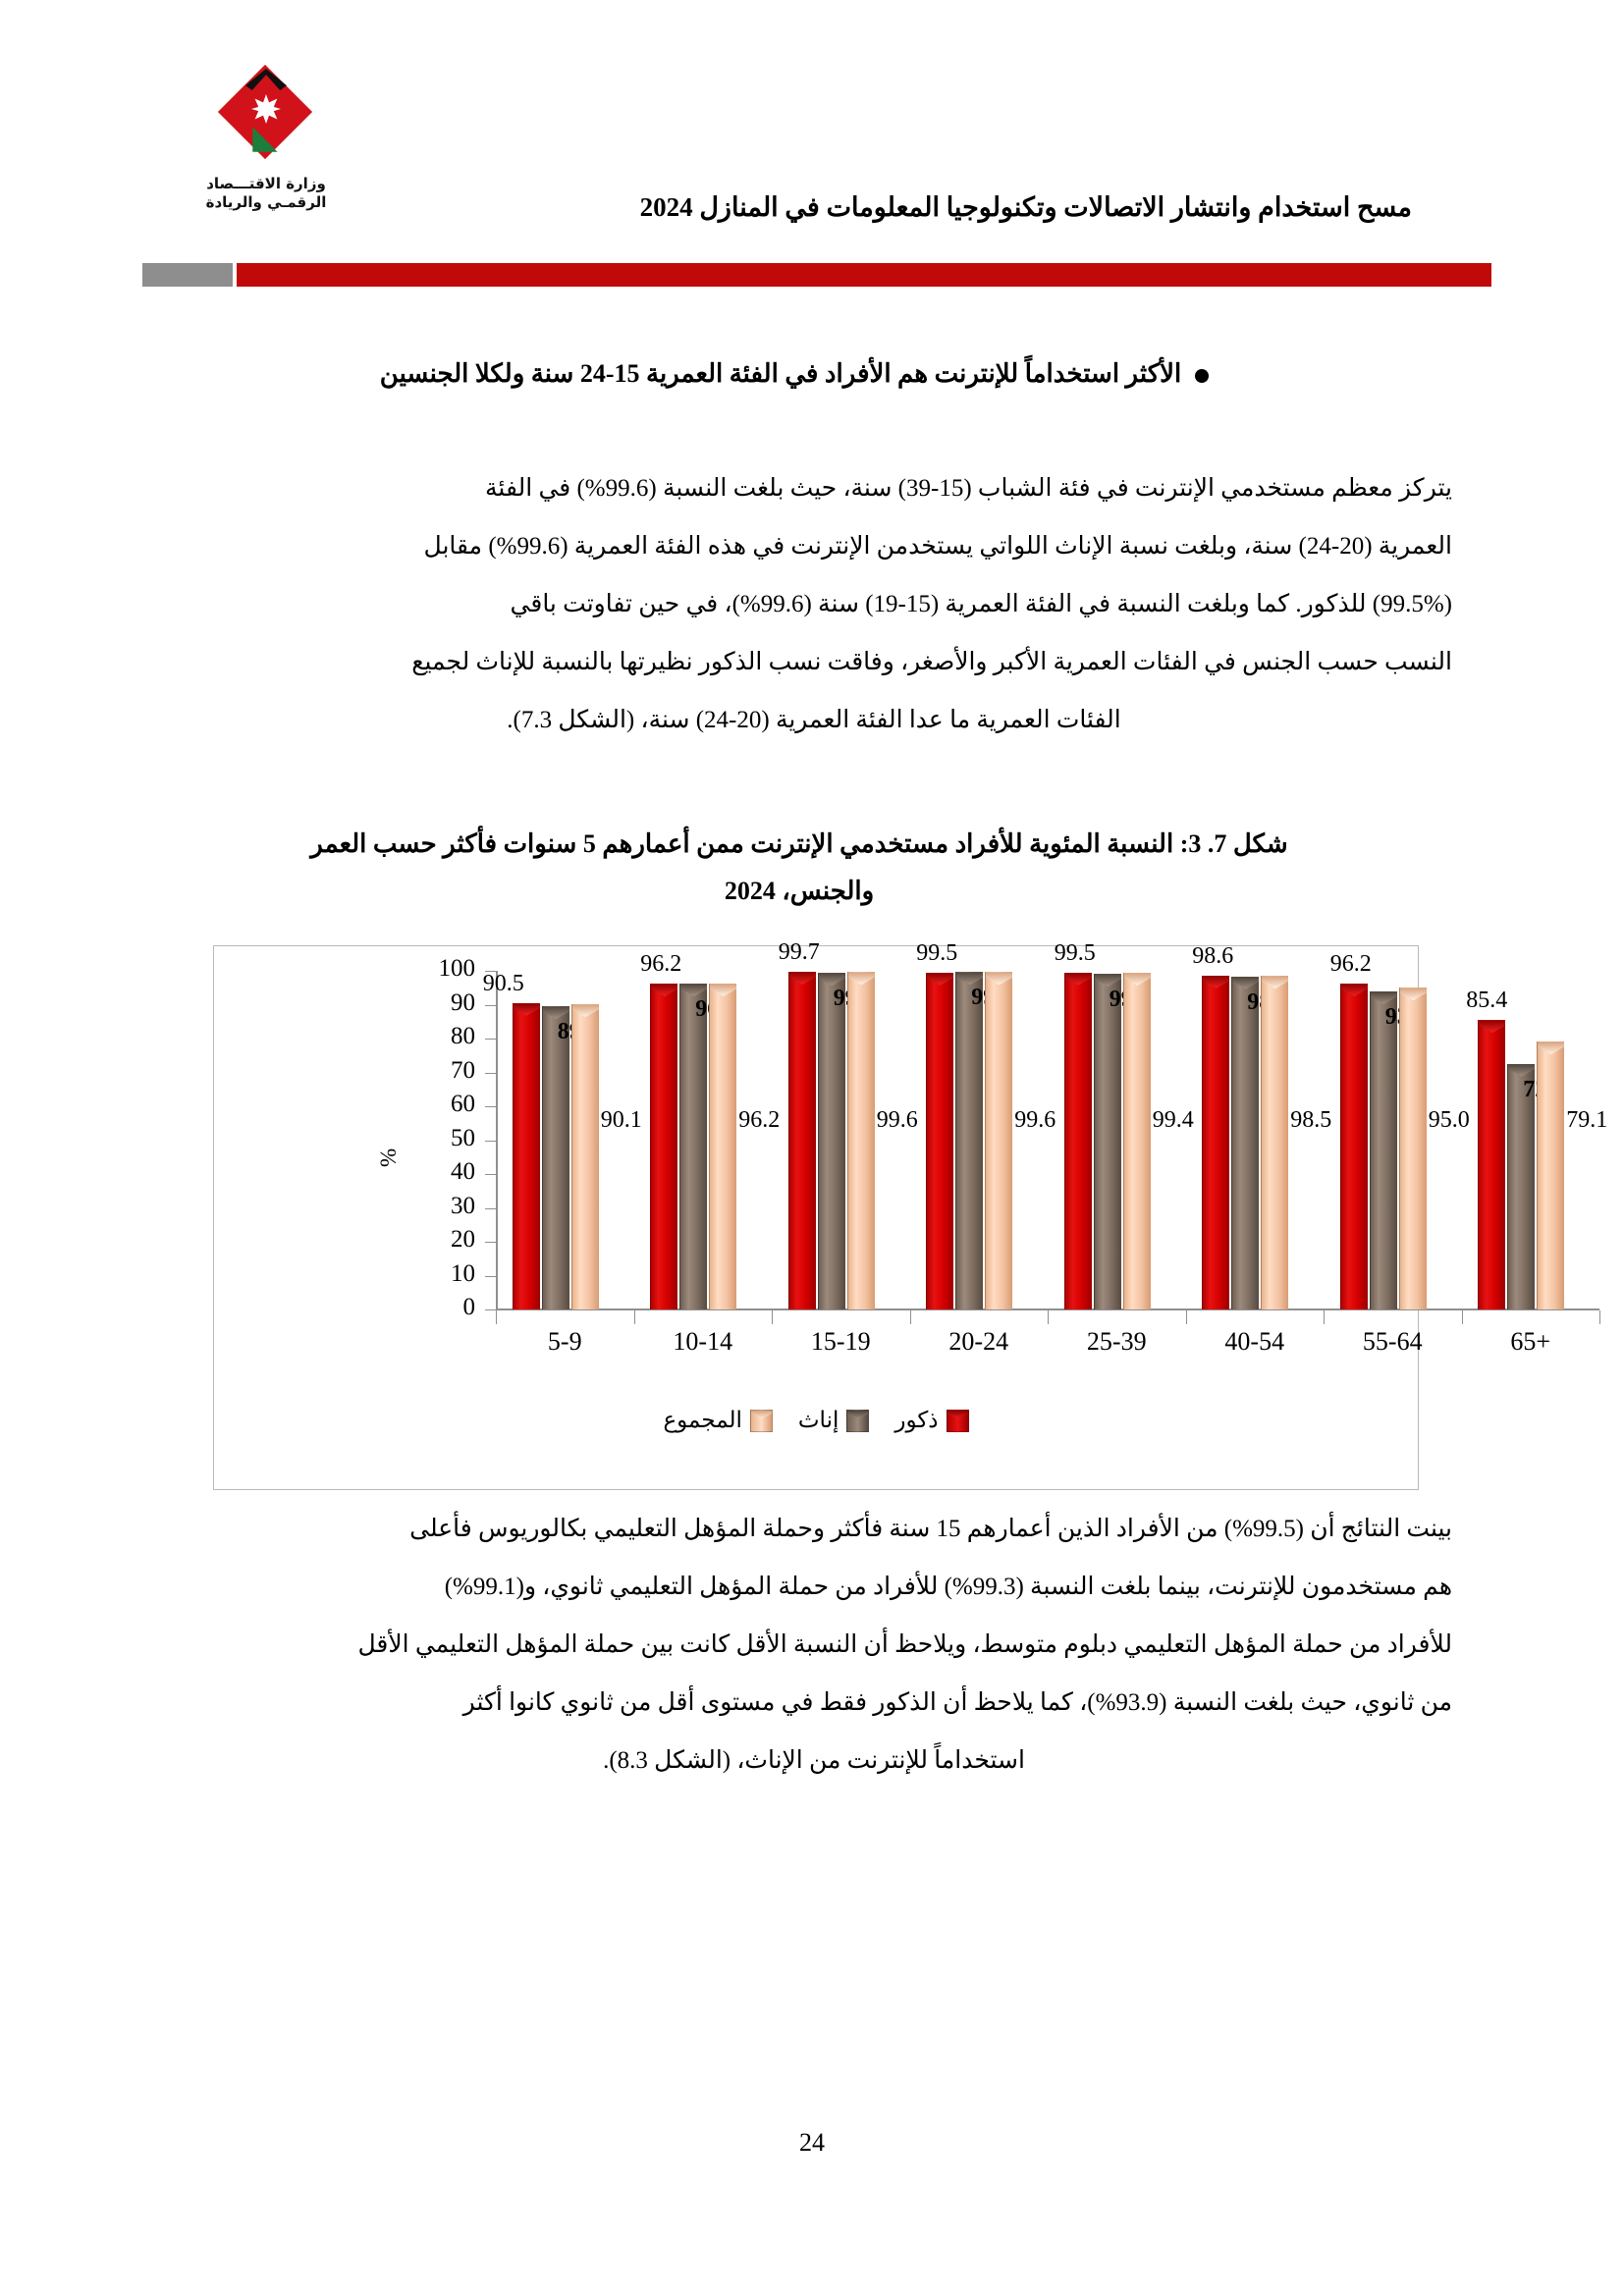 Image resolution: width=1624 pixels, height=2296 pixels. Describe the element at coordinates (1202, 376) in the screenshot. I see `bullet-dot-icon` at that location.